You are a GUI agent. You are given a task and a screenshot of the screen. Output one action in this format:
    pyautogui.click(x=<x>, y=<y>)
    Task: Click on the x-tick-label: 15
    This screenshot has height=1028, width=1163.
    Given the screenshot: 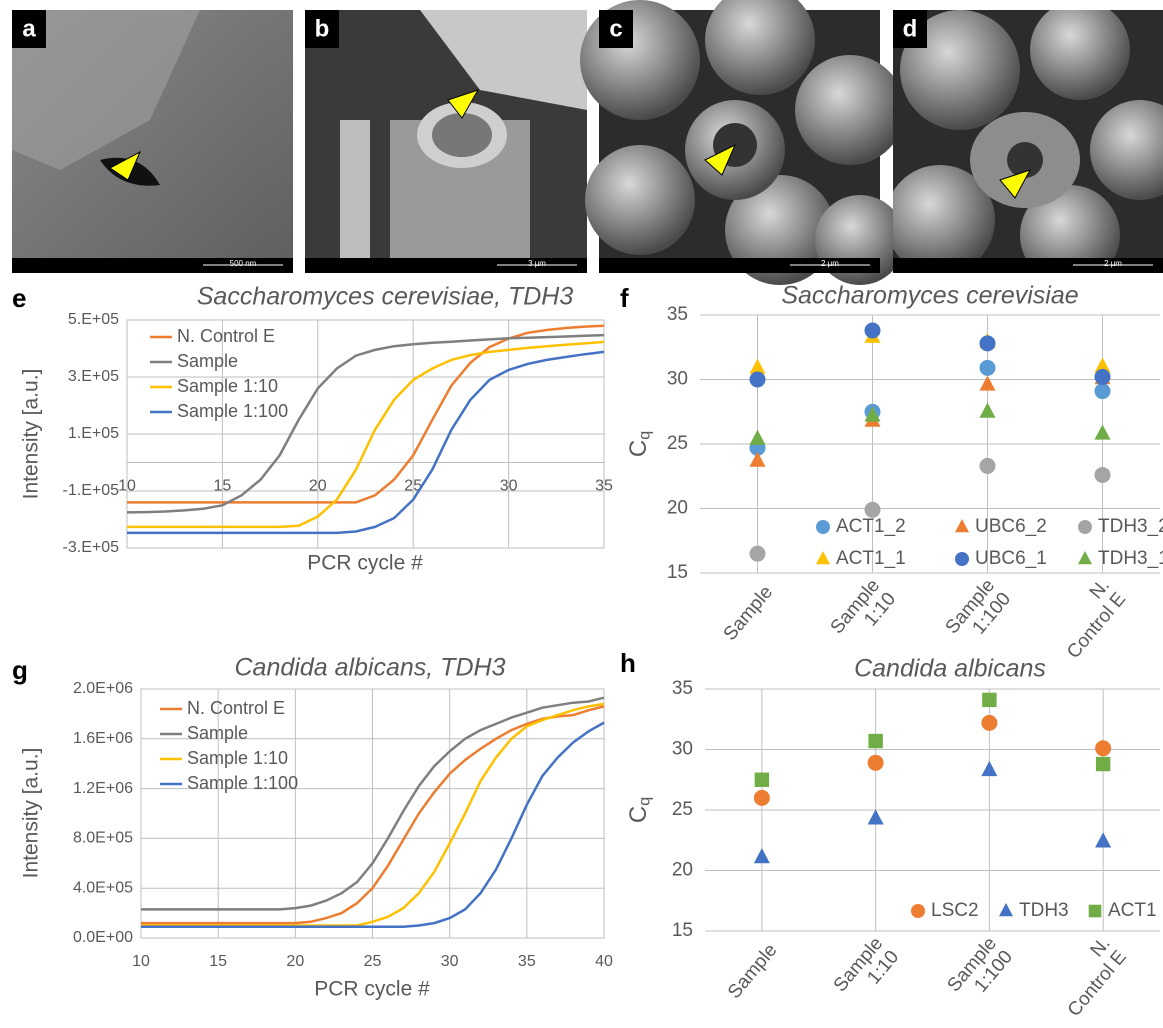 What is the action you would take?
    pyautogui.click(x=223, y=486)
    